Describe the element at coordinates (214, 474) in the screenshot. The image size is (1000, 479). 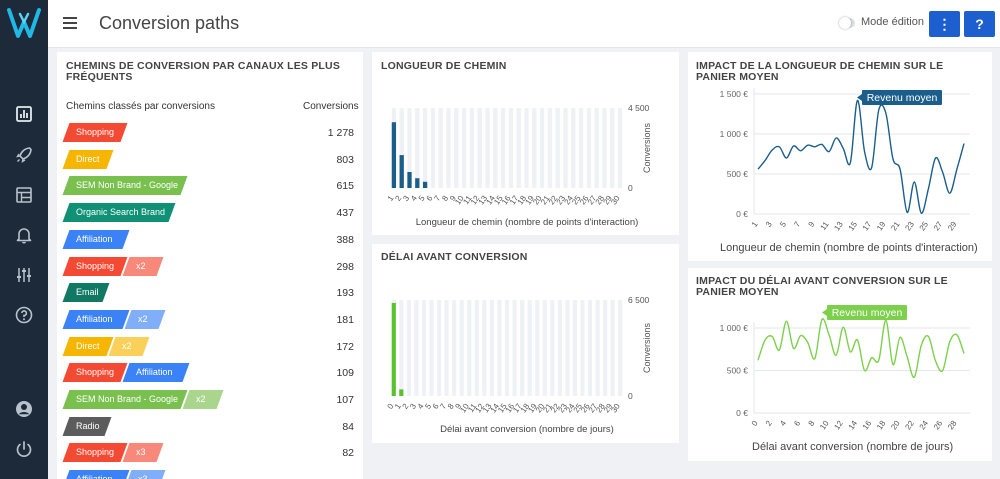
I see `path-row: Affiliation x3` at that location.